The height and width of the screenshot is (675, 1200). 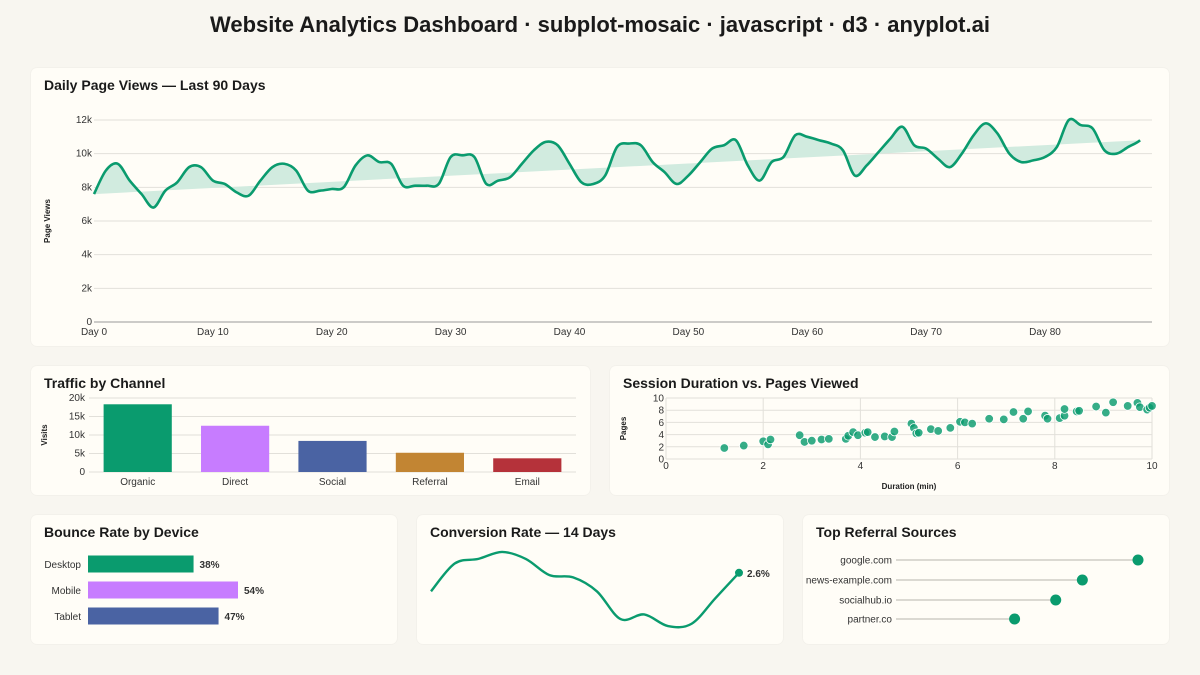 What do you see at coordinates (661, 447) in the screenshot?
I see `y-tick-label: 2` at bounding box center [661, 447].